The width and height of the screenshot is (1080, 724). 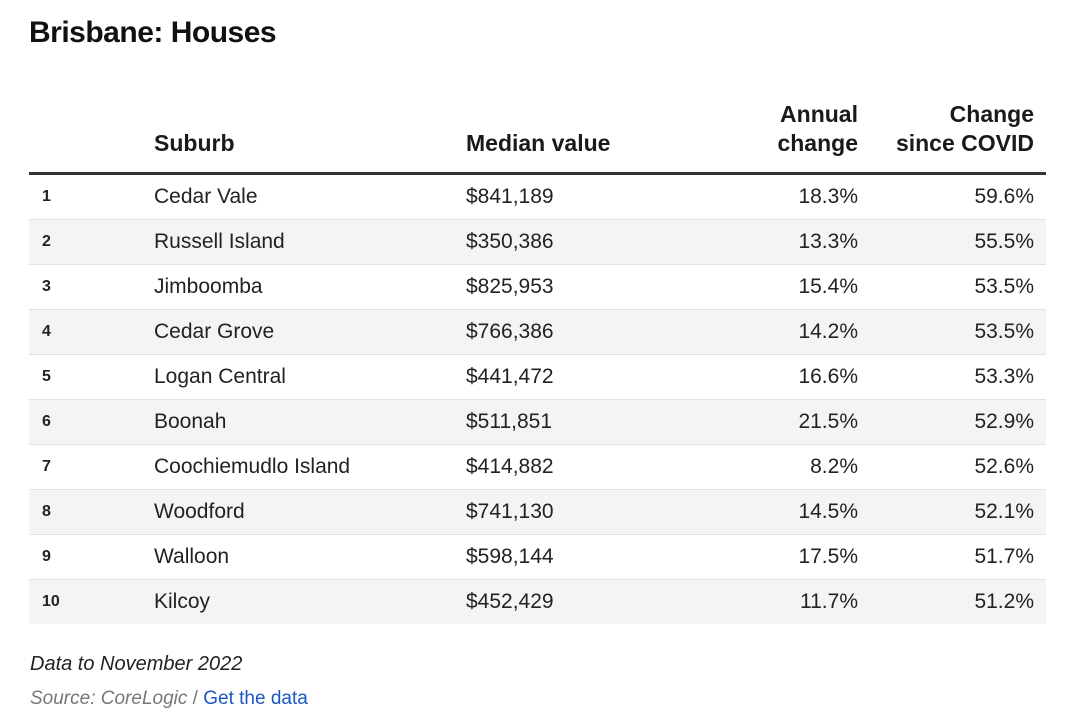 I want to click on cell-annual-change: 14.5%, so click(x=791, y=512).